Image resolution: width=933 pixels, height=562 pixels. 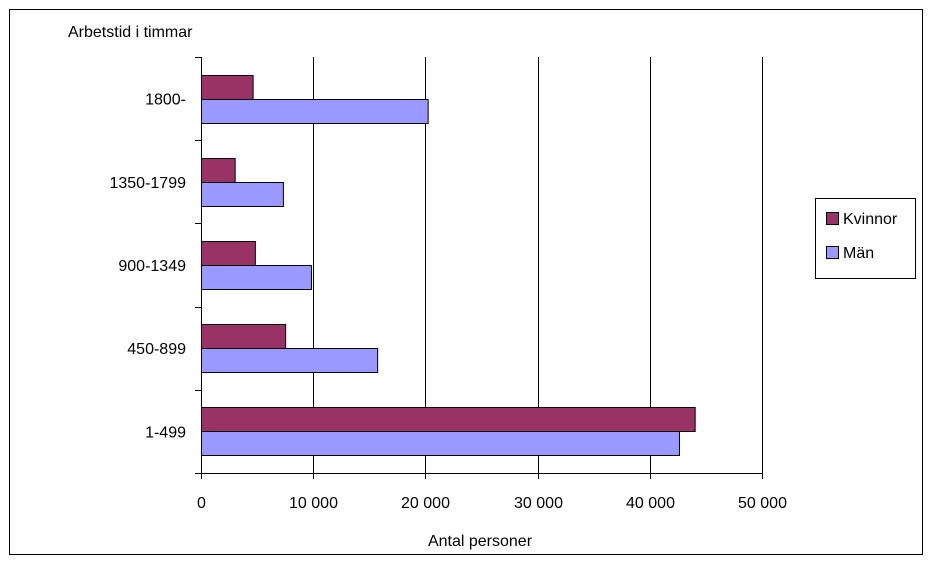 I want to click on x-tick-label: 10 000, so click(x=313, y=503).